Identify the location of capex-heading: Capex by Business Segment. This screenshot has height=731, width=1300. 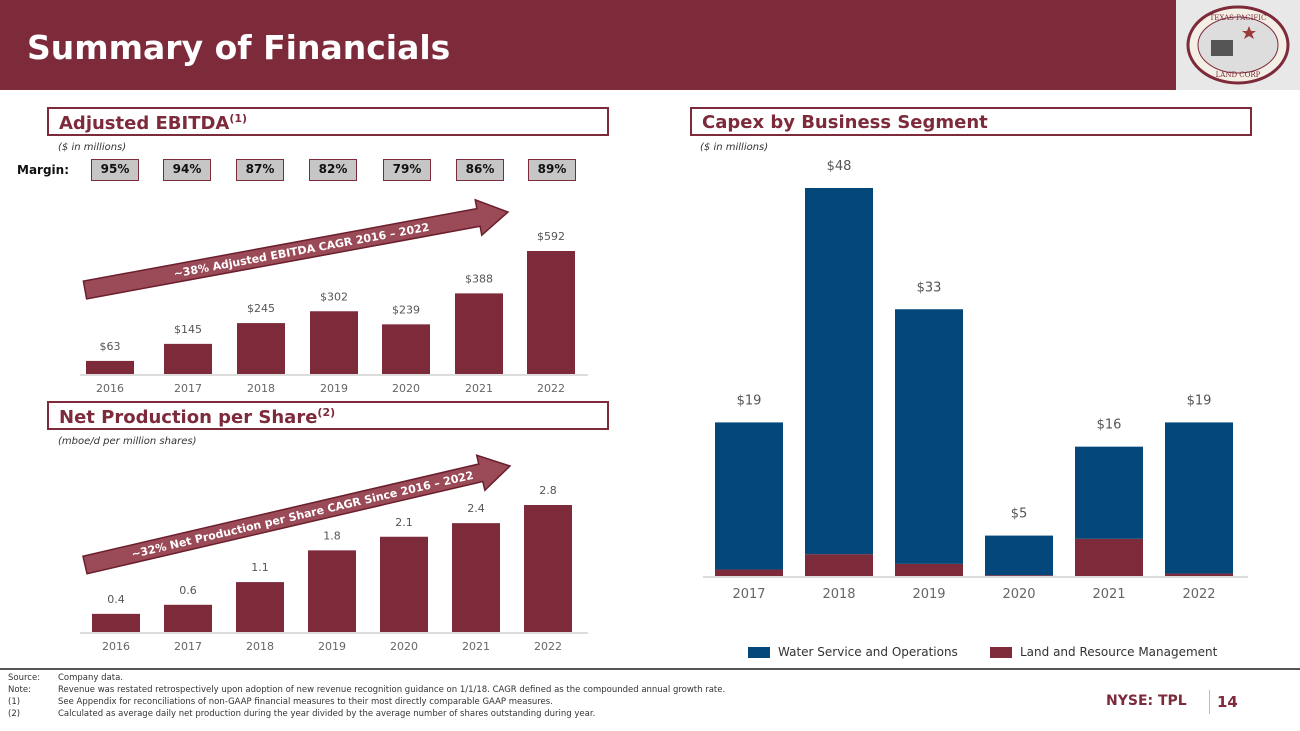
(971, 121).